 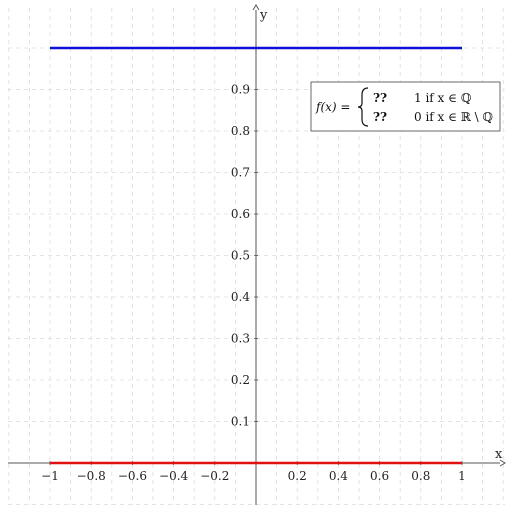 I want to click on y-tick-label: 0.6, so click(x=240, y=214).